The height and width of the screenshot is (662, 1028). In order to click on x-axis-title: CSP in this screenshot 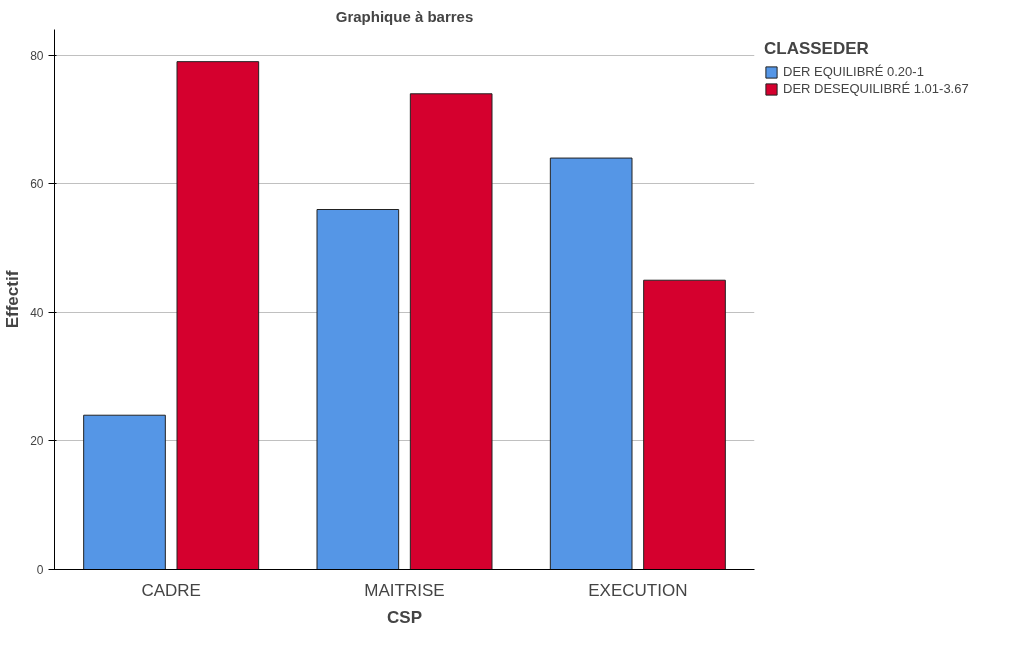, I will do `click(404, 617)`.